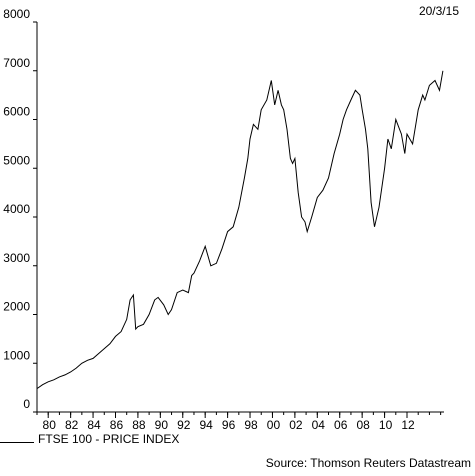 The height and width of the screenshot is (476, 475). Describe the element at coordinates (363, 425) in the screenshot. I see `x-tick-label: 08` at that location.